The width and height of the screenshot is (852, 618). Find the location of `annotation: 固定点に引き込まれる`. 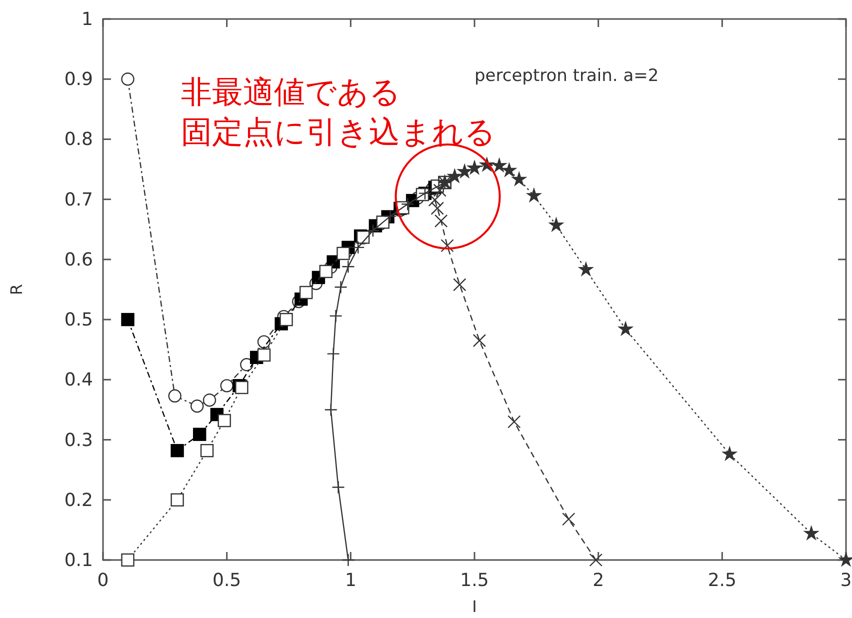

annotation: 固定点に引き込まれる is located at coordinates (338, 132).